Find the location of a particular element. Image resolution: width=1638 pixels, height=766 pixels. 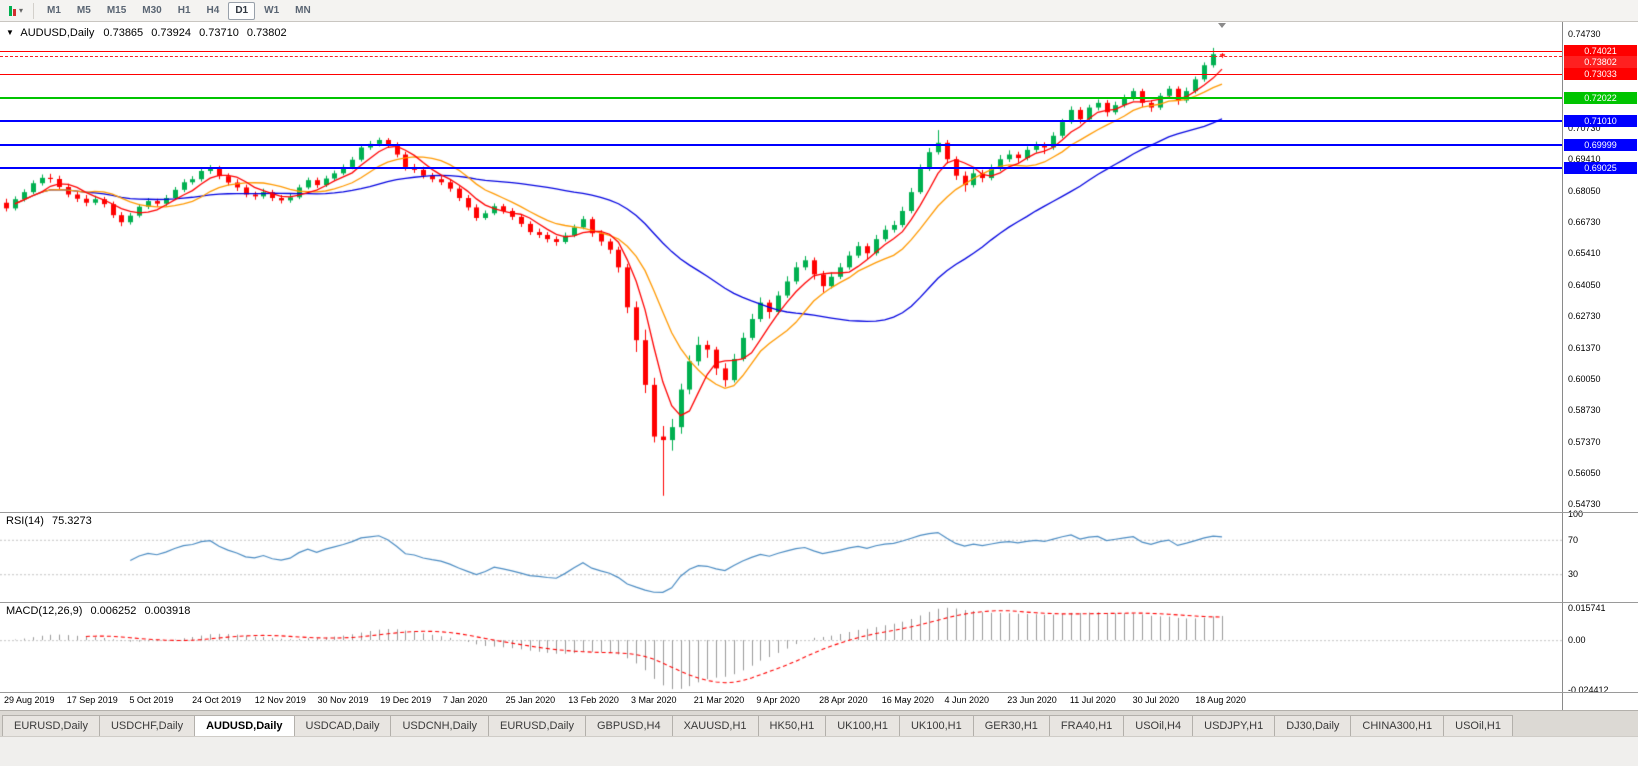

rsi-pane-title: RSI(14) 75.3273 is located at coordinates (49, 521).